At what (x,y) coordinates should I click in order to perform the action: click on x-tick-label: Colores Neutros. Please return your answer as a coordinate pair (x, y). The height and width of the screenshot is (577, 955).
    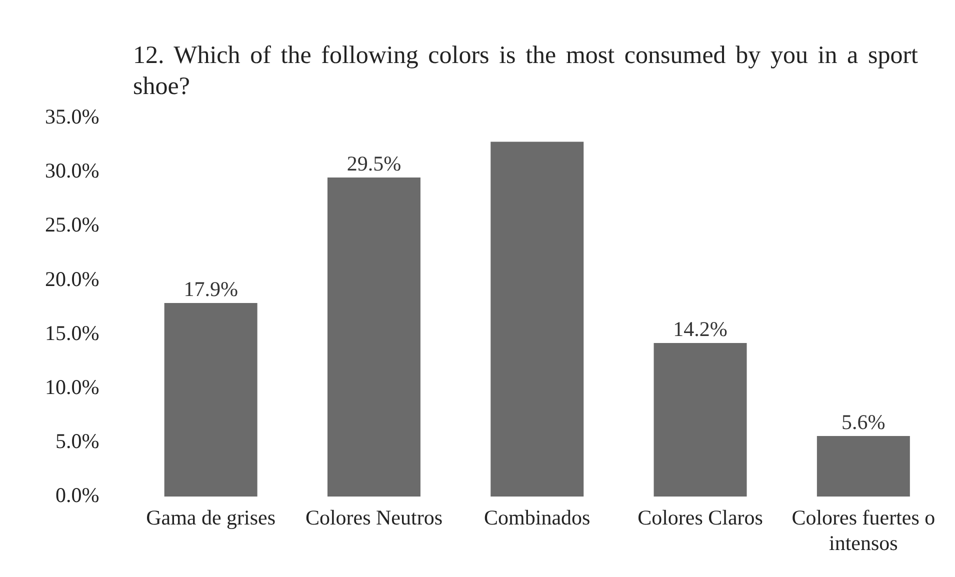
    Looking at the image, I should click on (374, 518).